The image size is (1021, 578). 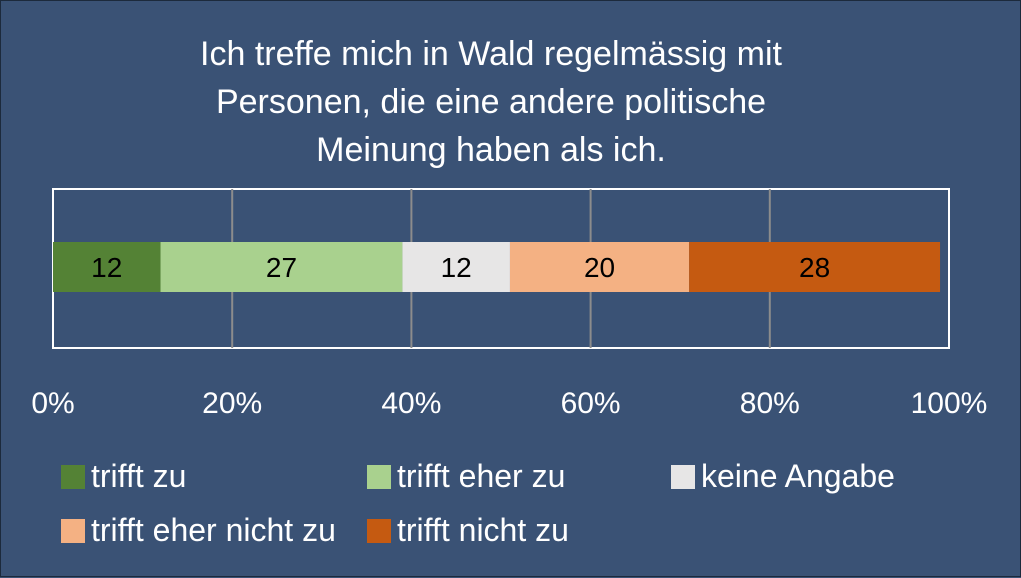 What do you see at coordinates (52, 403) in the screenshot?
I see `x-tick-label: 0%` at bounding box center [52, 403].